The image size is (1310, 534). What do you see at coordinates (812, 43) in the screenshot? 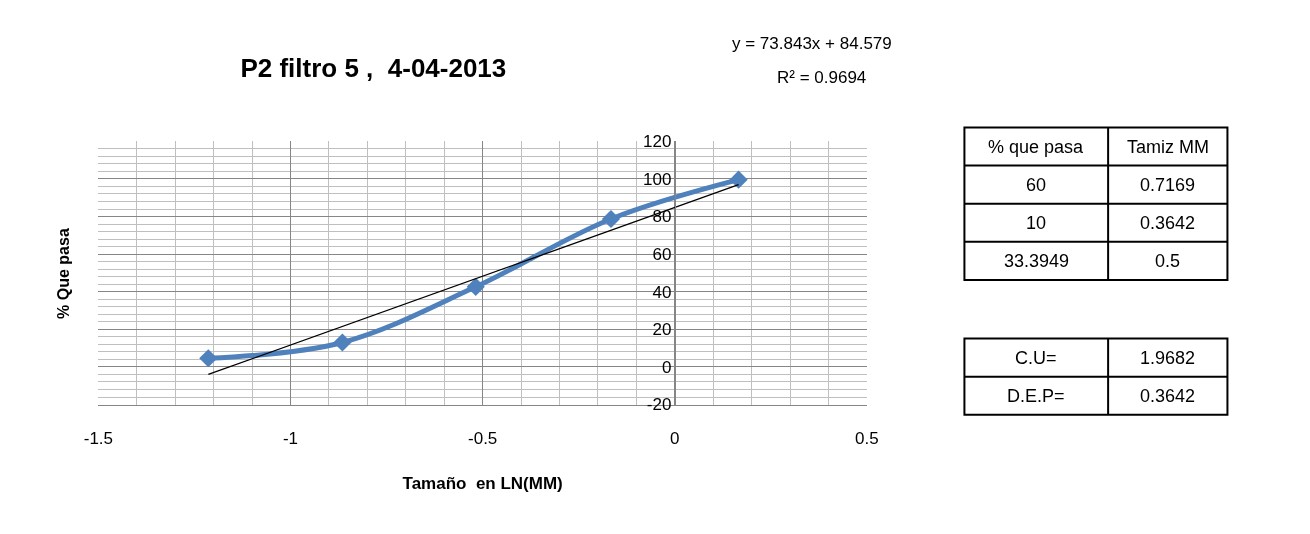
I see `text: y = 73.843x + 84.579` at bounding box center [812, 43].